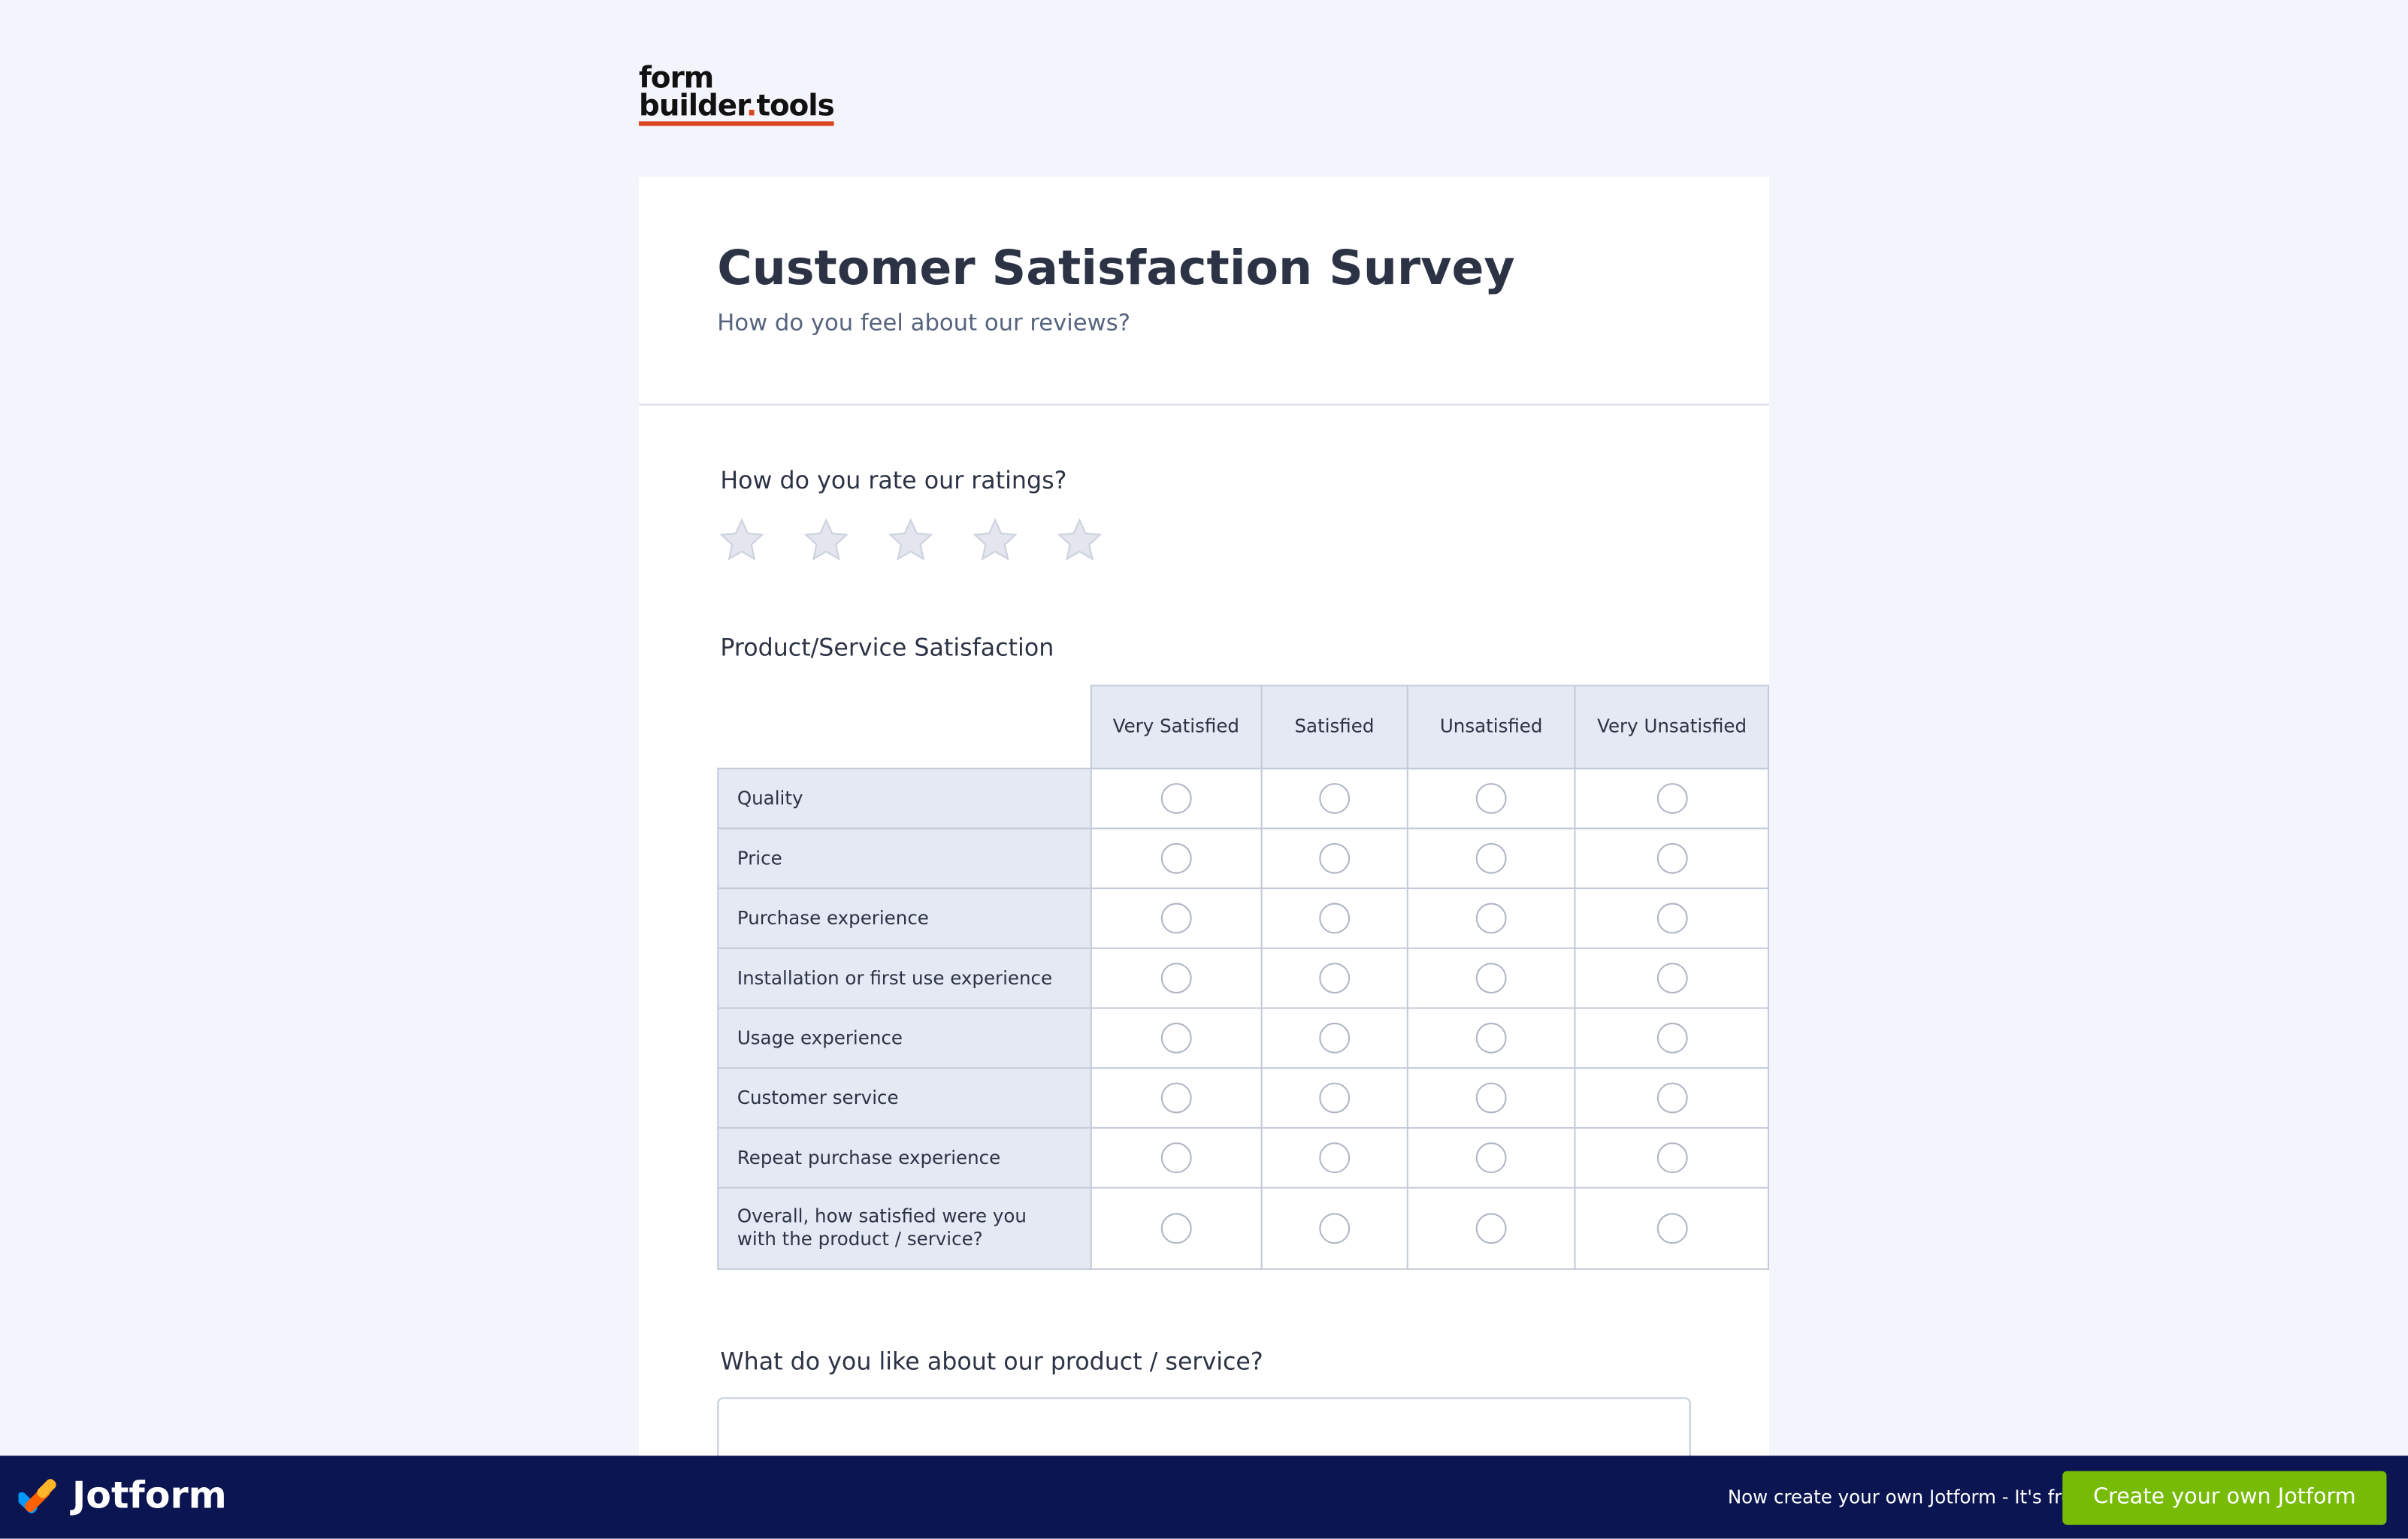 This screenshot has height=1539, width=2408. I want to click on matrix-row: Usage experience, so click(1243, 1038).